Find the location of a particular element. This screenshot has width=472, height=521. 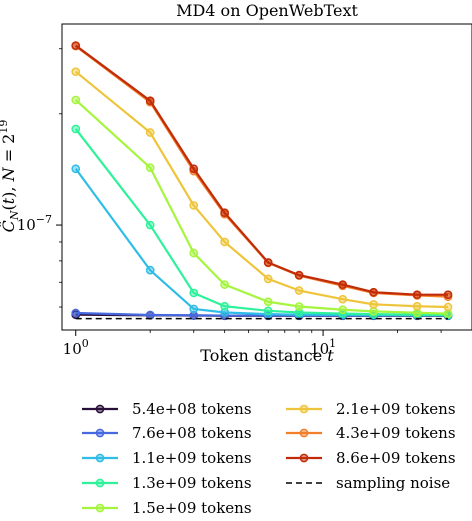

legend-label: sampling noise is located at coordinates (393, 483).